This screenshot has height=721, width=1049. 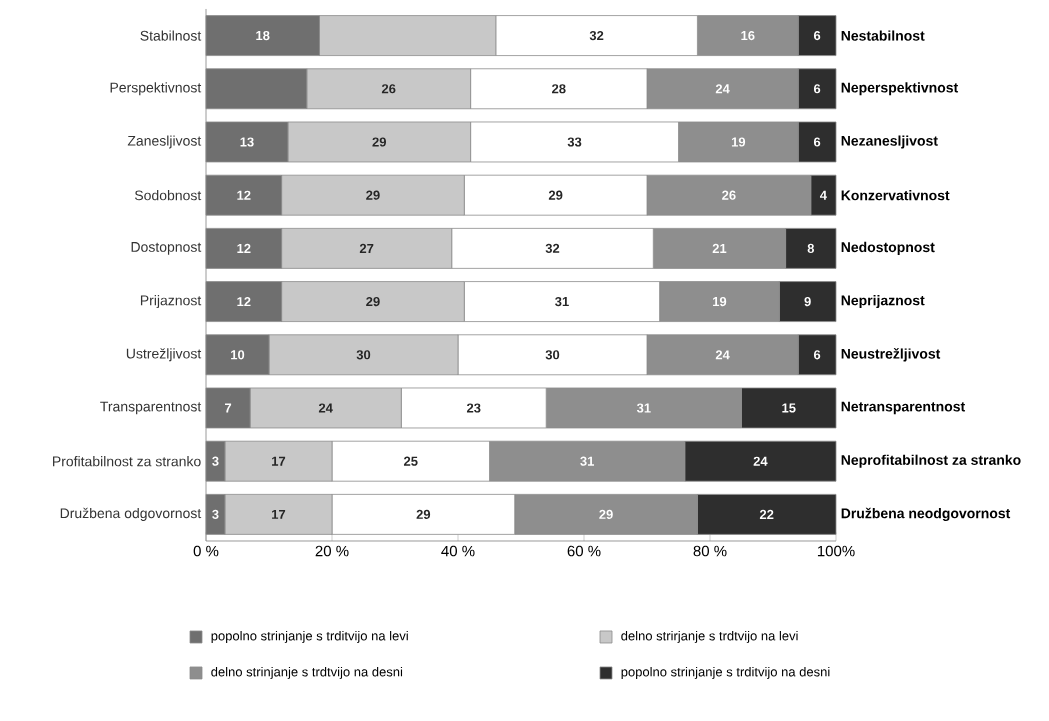 I want to click on x-tick-label: 60 %, so click(x=584, y=551).